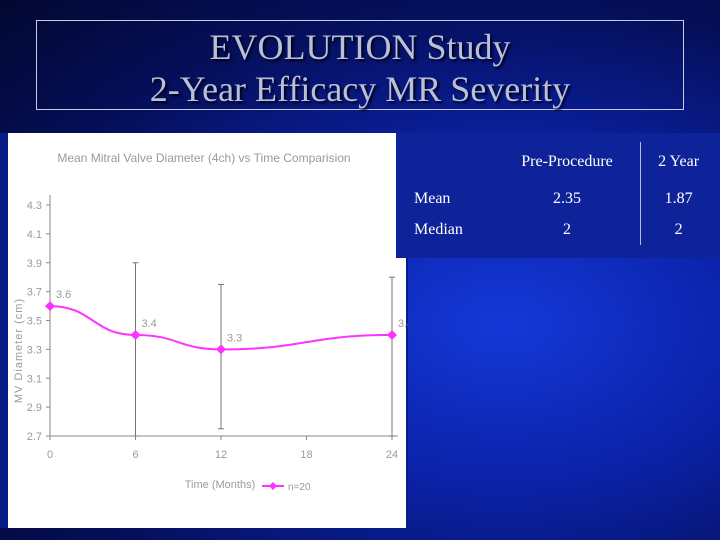 The height and width of the screenshot is (540, 720). What do you see at coordinates (678, 230) in the screenshot?
I see `cell-median-2yr: 2` at bounding box center [678, 230].